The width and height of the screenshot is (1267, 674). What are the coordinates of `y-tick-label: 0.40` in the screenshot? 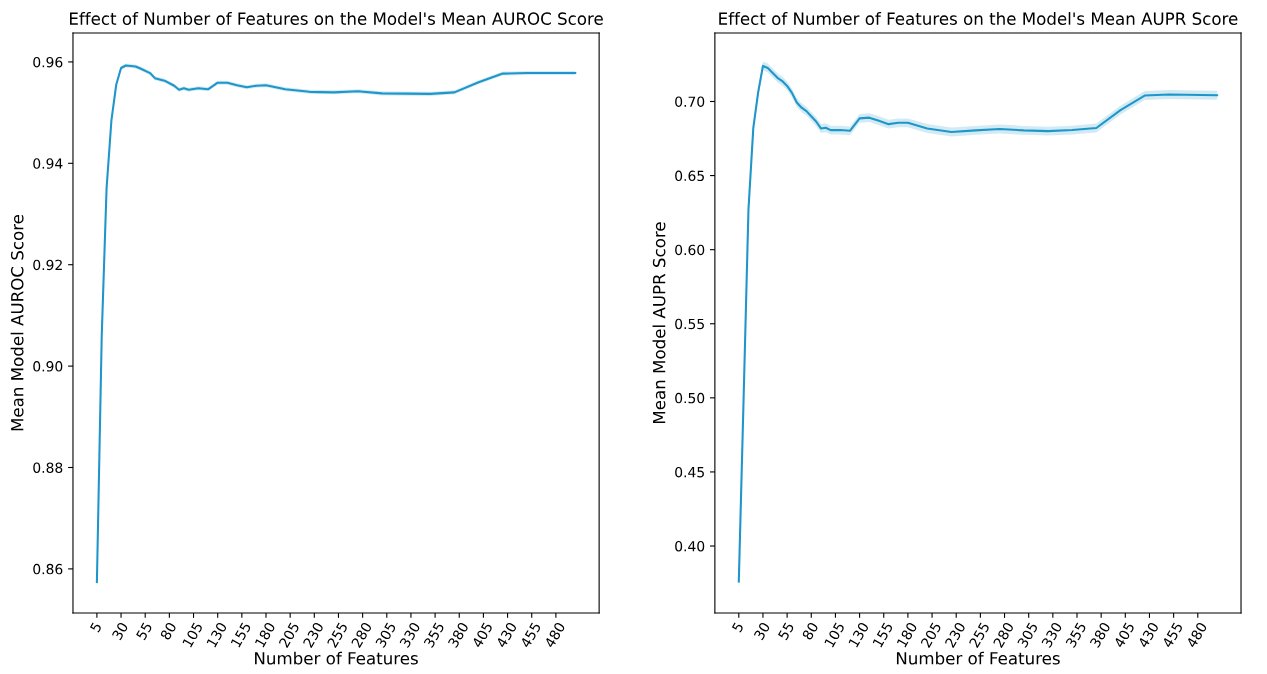 It's located at (690, 546).